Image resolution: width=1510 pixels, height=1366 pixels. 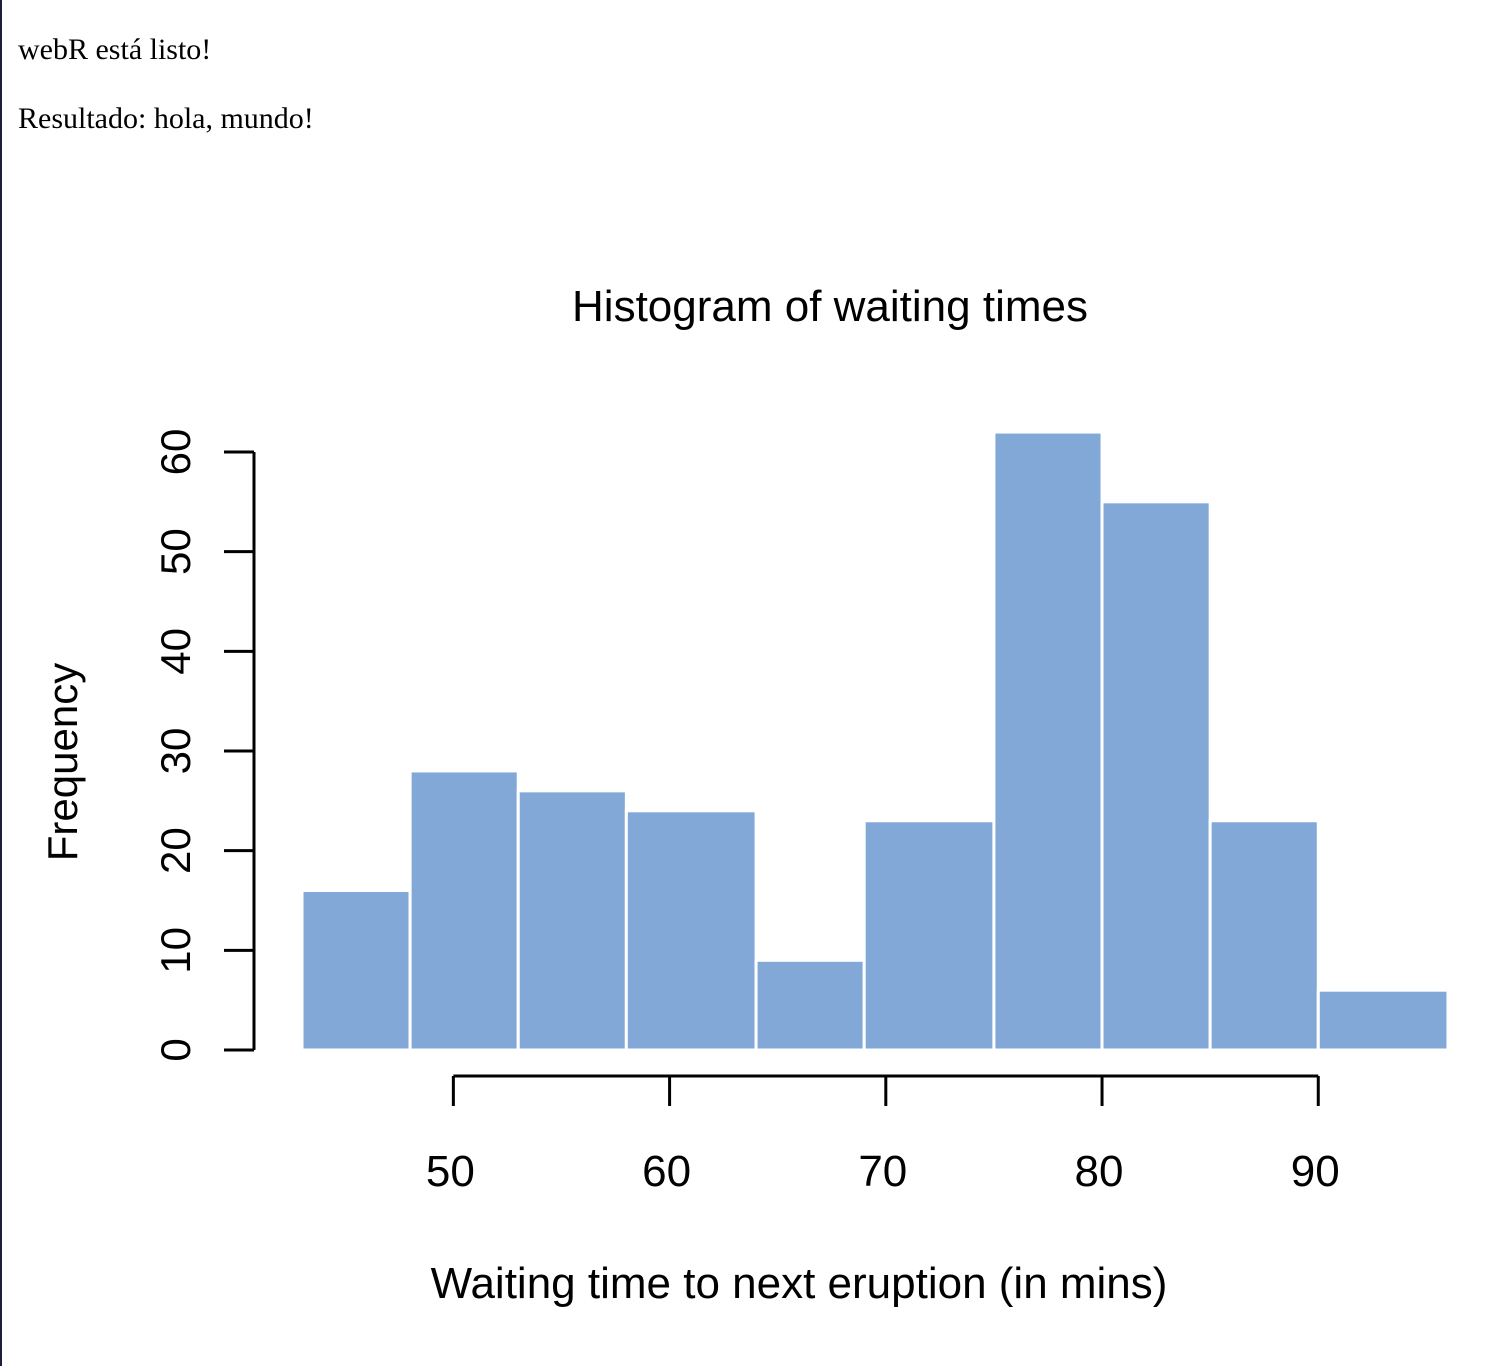 I want to click on y-tick-label: 30, so click(x=175, y=751).